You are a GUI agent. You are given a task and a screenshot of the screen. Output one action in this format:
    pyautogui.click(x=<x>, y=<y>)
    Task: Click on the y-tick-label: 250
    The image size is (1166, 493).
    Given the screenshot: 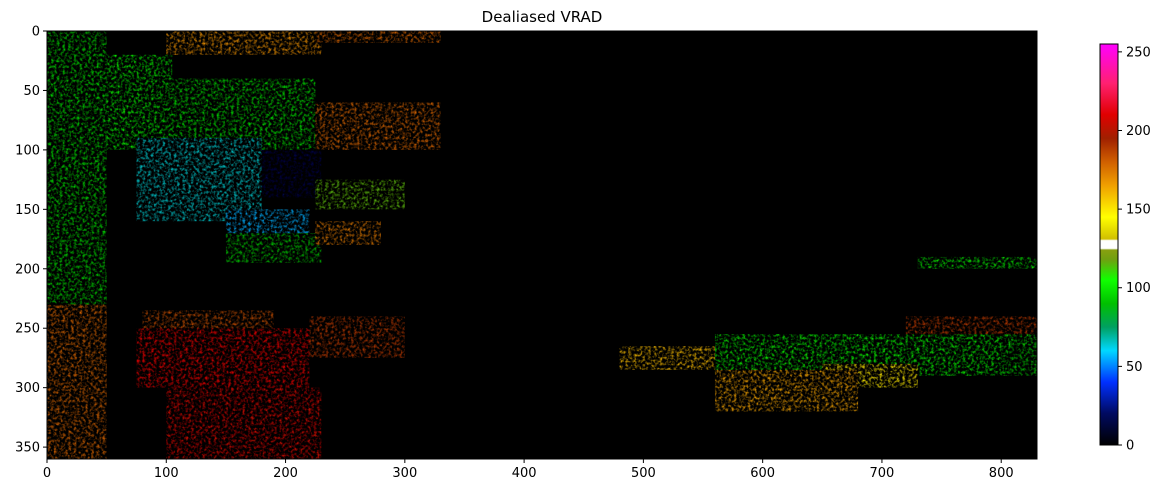 What is the action you would take?
    pyautogui.click(x=27, y=329)
    